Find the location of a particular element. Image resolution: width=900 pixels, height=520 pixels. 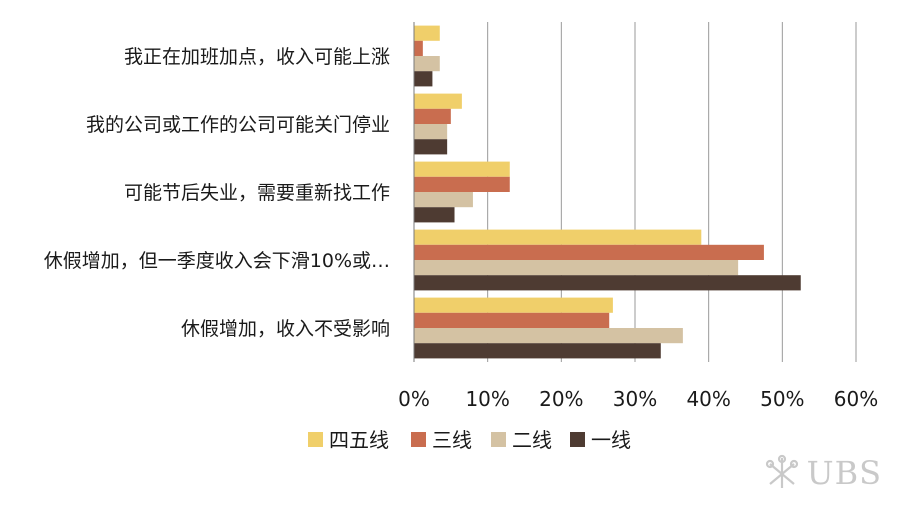

category-label: 休假增加，收入不受影响 is located at coordinates (285, 329).